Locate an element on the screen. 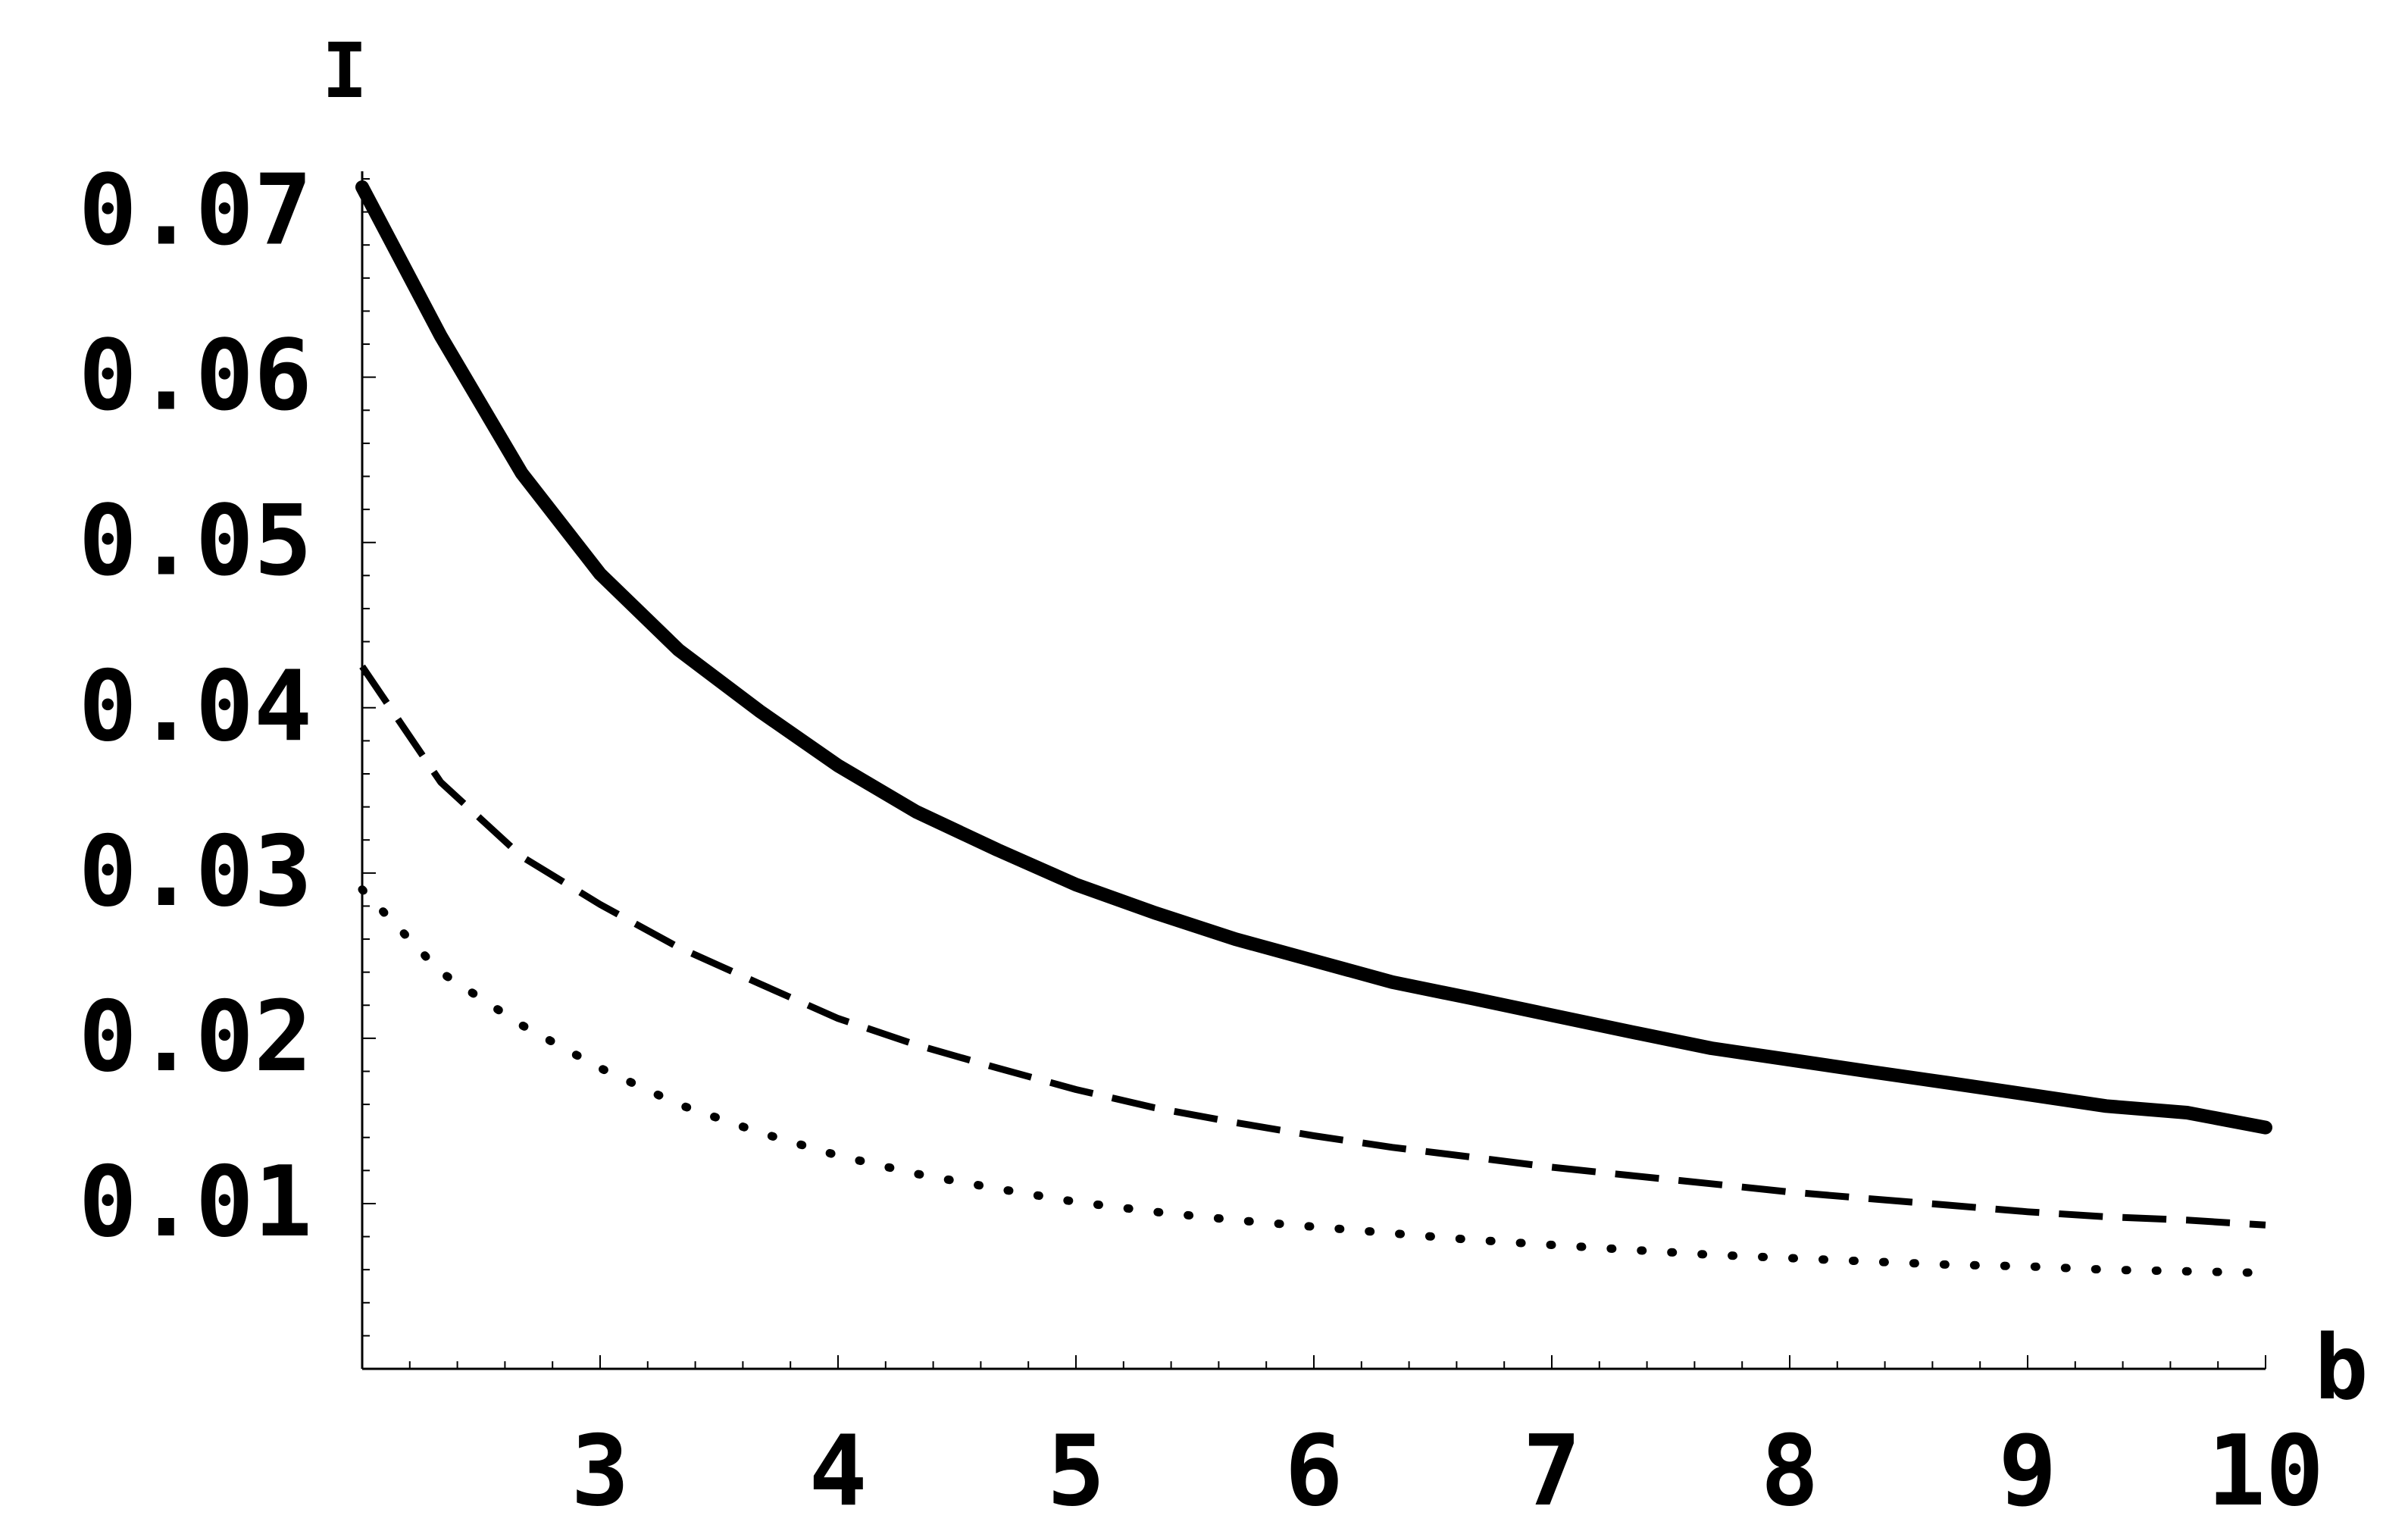 This screenshot has height=1528, width=2408. y-tick-label: 0.05 is located at coordinates (195, 541).